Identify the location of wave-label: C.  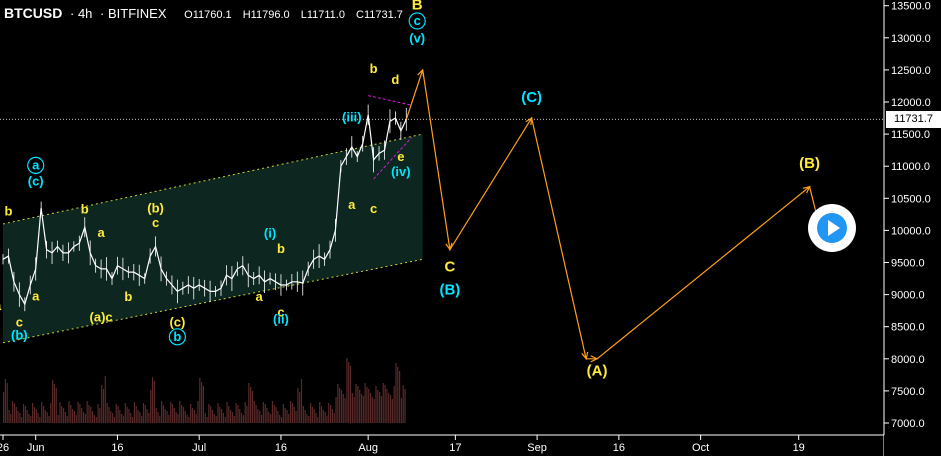
(449, 266).